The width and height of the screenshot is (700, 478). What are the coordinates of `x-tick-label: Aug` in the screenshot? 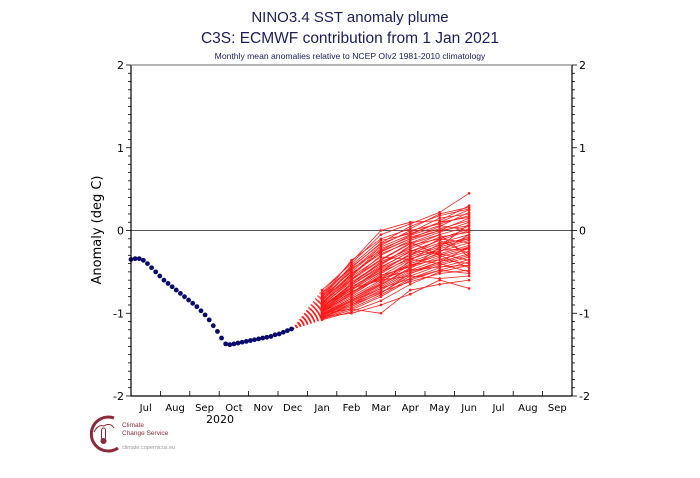 It's located at (175, 408).